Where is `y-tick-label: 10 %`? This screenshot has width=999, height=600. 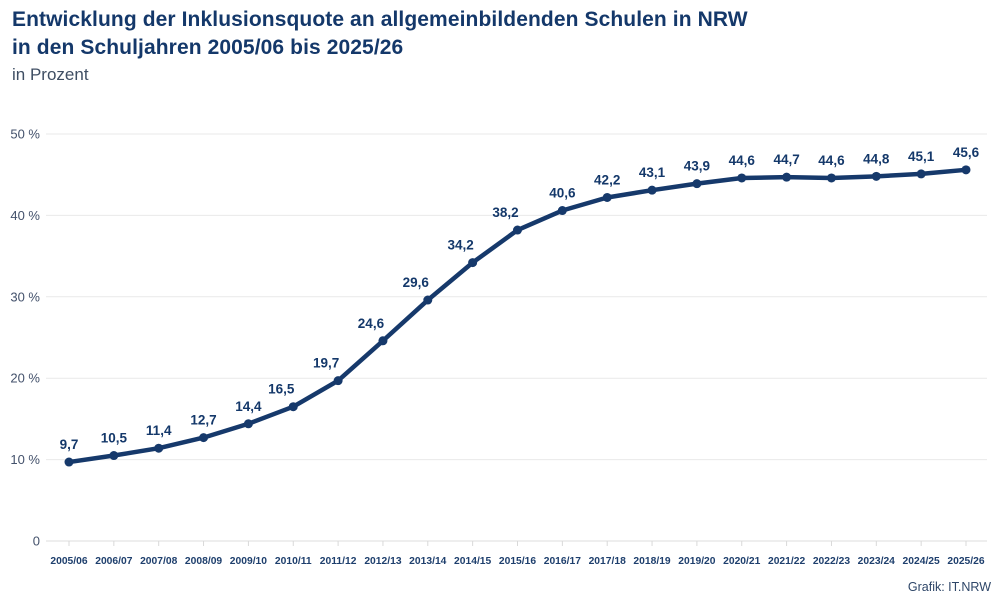
y-tick-label: 10 % is located at coordinates (25, 459).